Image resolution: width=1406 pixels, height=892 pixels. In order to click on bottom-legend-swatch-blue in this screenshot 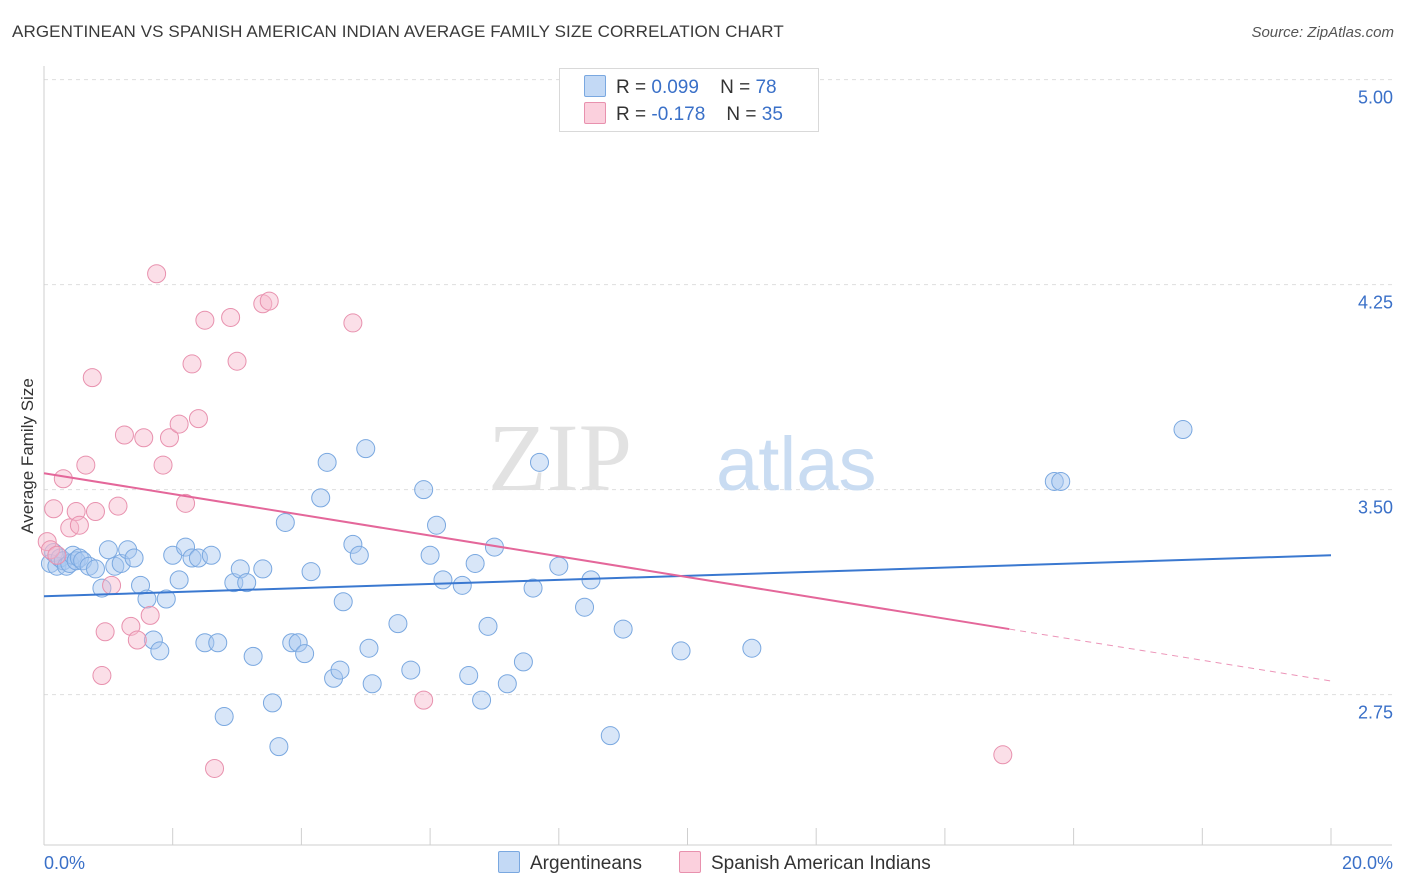, I will do `click(509, 862)`.